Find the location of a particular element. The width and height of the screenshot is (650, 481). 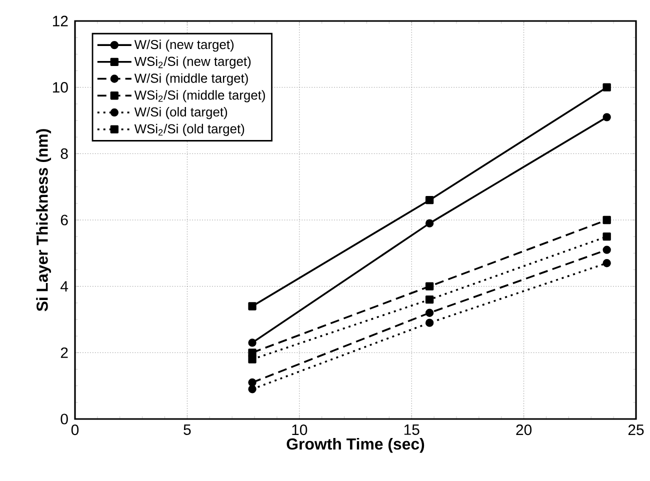

x-tick-label: 5 is located at coordinates (187, 429).